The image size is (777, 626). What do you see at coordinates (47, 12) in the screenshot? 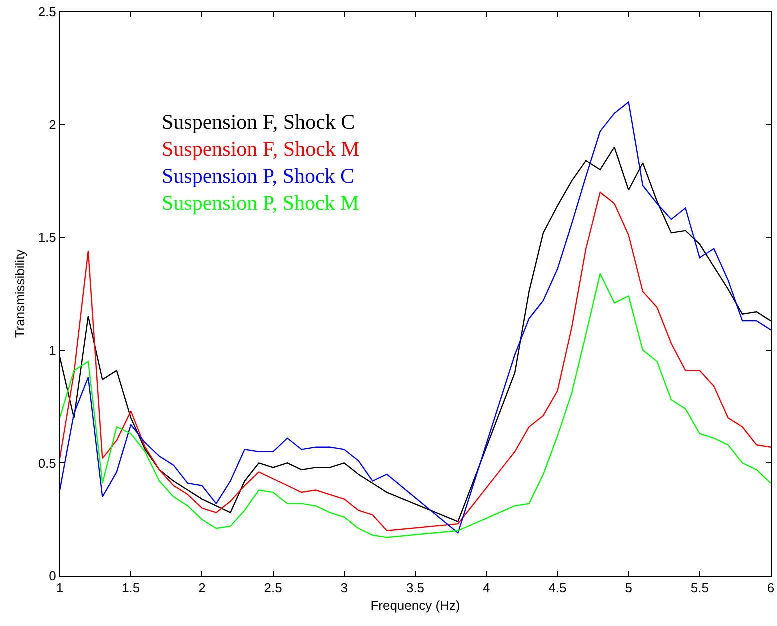
I see `y-tick-label: 2.5` at bounding box center [47, 12].